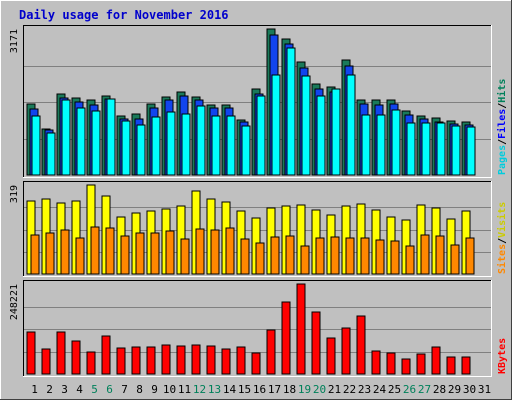 The width and height of the screenshot is (512, 400). I want to click on x-tick-label-day-8: 8, so click(139, 389).